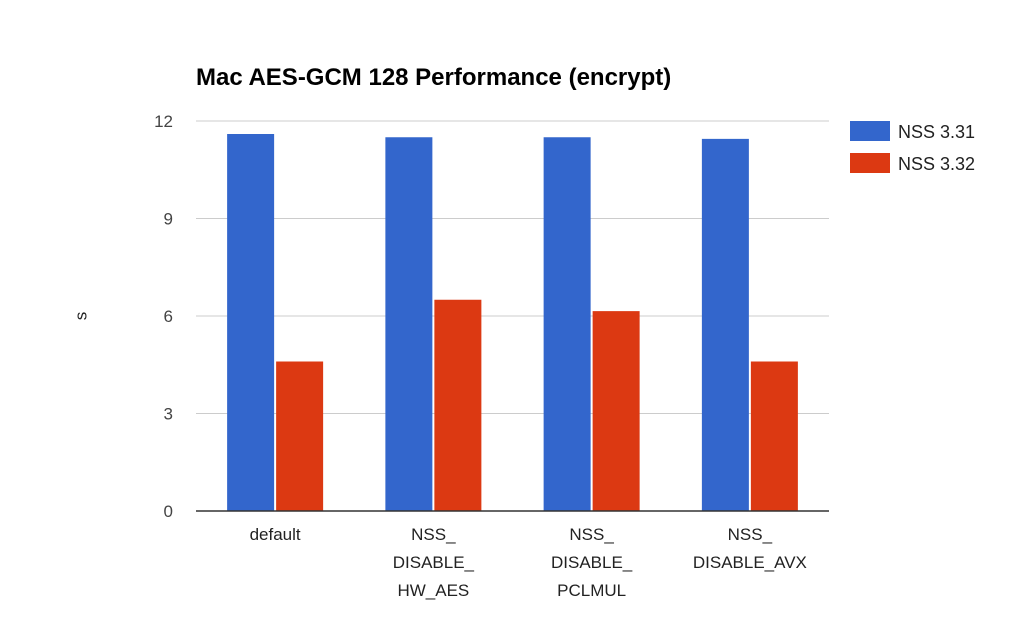 This screenshot has height=633, width=1024. Describe the element at coordinates (433, 590) in the screenshot. I see `x-tick-label: HW_AES` at that location.